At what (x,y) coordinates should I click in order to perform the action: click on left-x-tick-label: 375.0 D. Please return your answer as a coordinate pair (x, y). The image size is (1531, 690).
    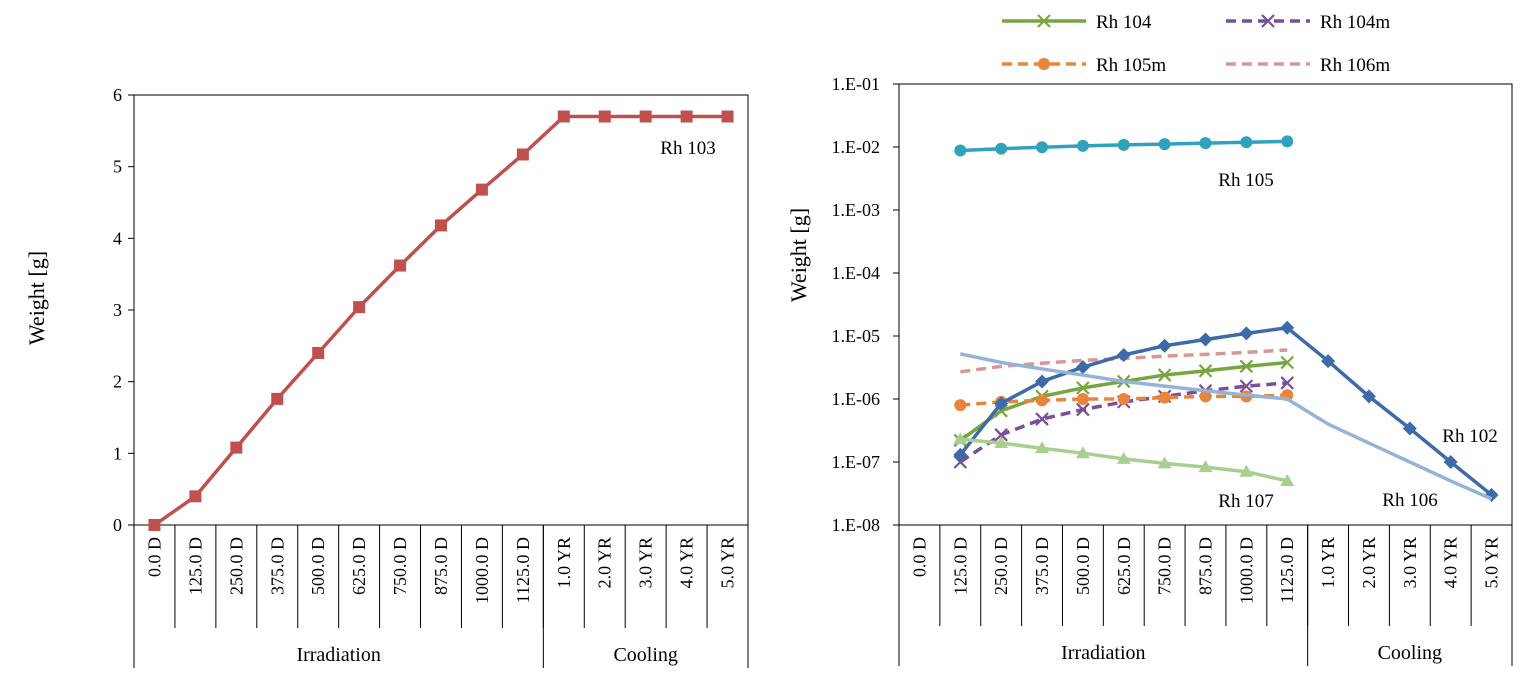
    Looking at the image, I should click on (277, 566).